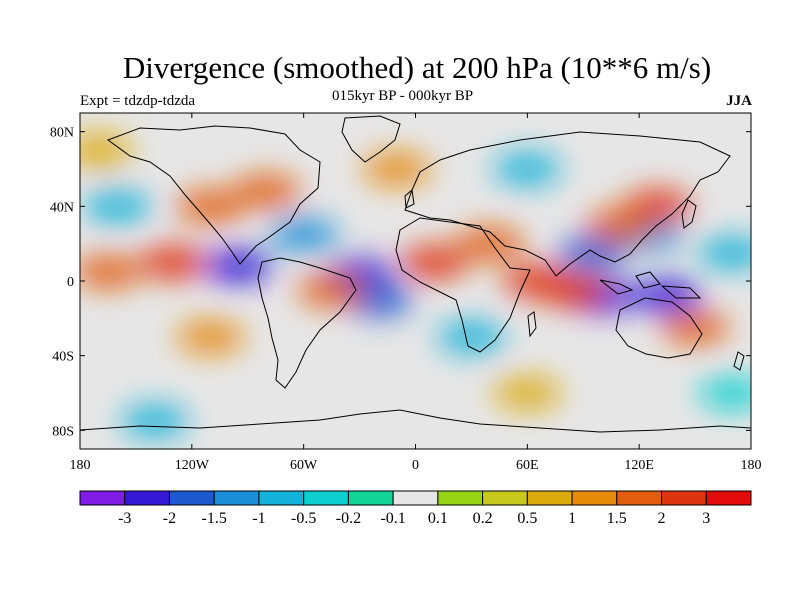 This screenshot has height=600, width=800. Describe the element at coordinates (662, 518) in the screenshot. I see `colorbar-label-12: 2` at that location.